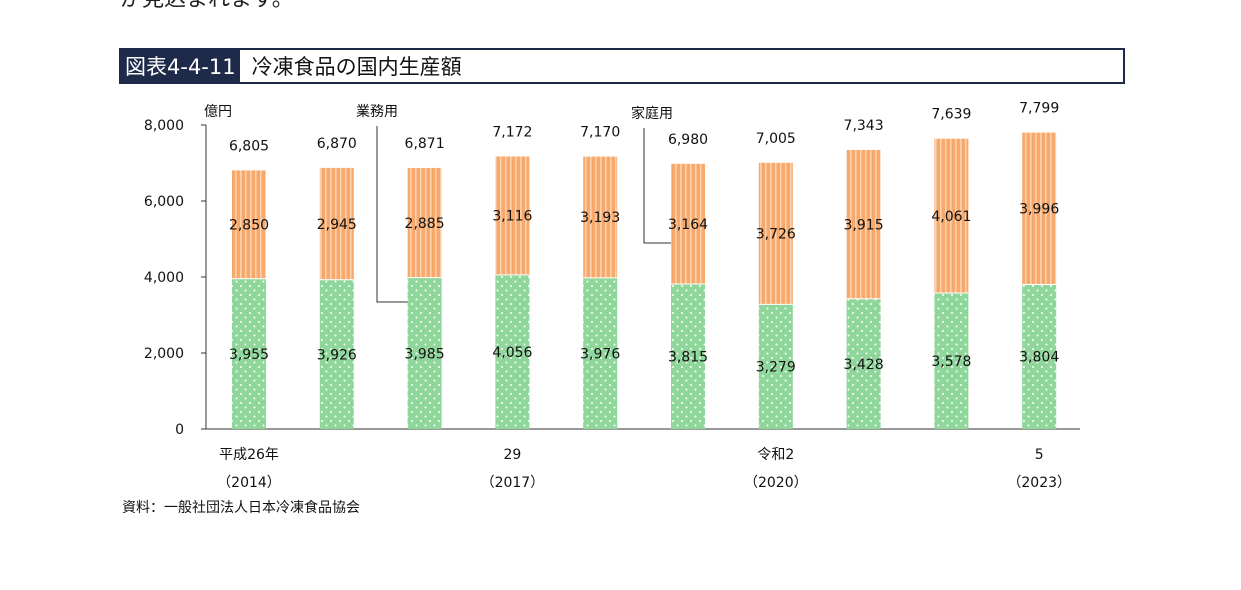 The height and width of the screenshot is (590, 1241). What do you see at coordinates (179, 430) in the screenshot?
I see `y-tick-label: 0` at bounding box center [179, 430].